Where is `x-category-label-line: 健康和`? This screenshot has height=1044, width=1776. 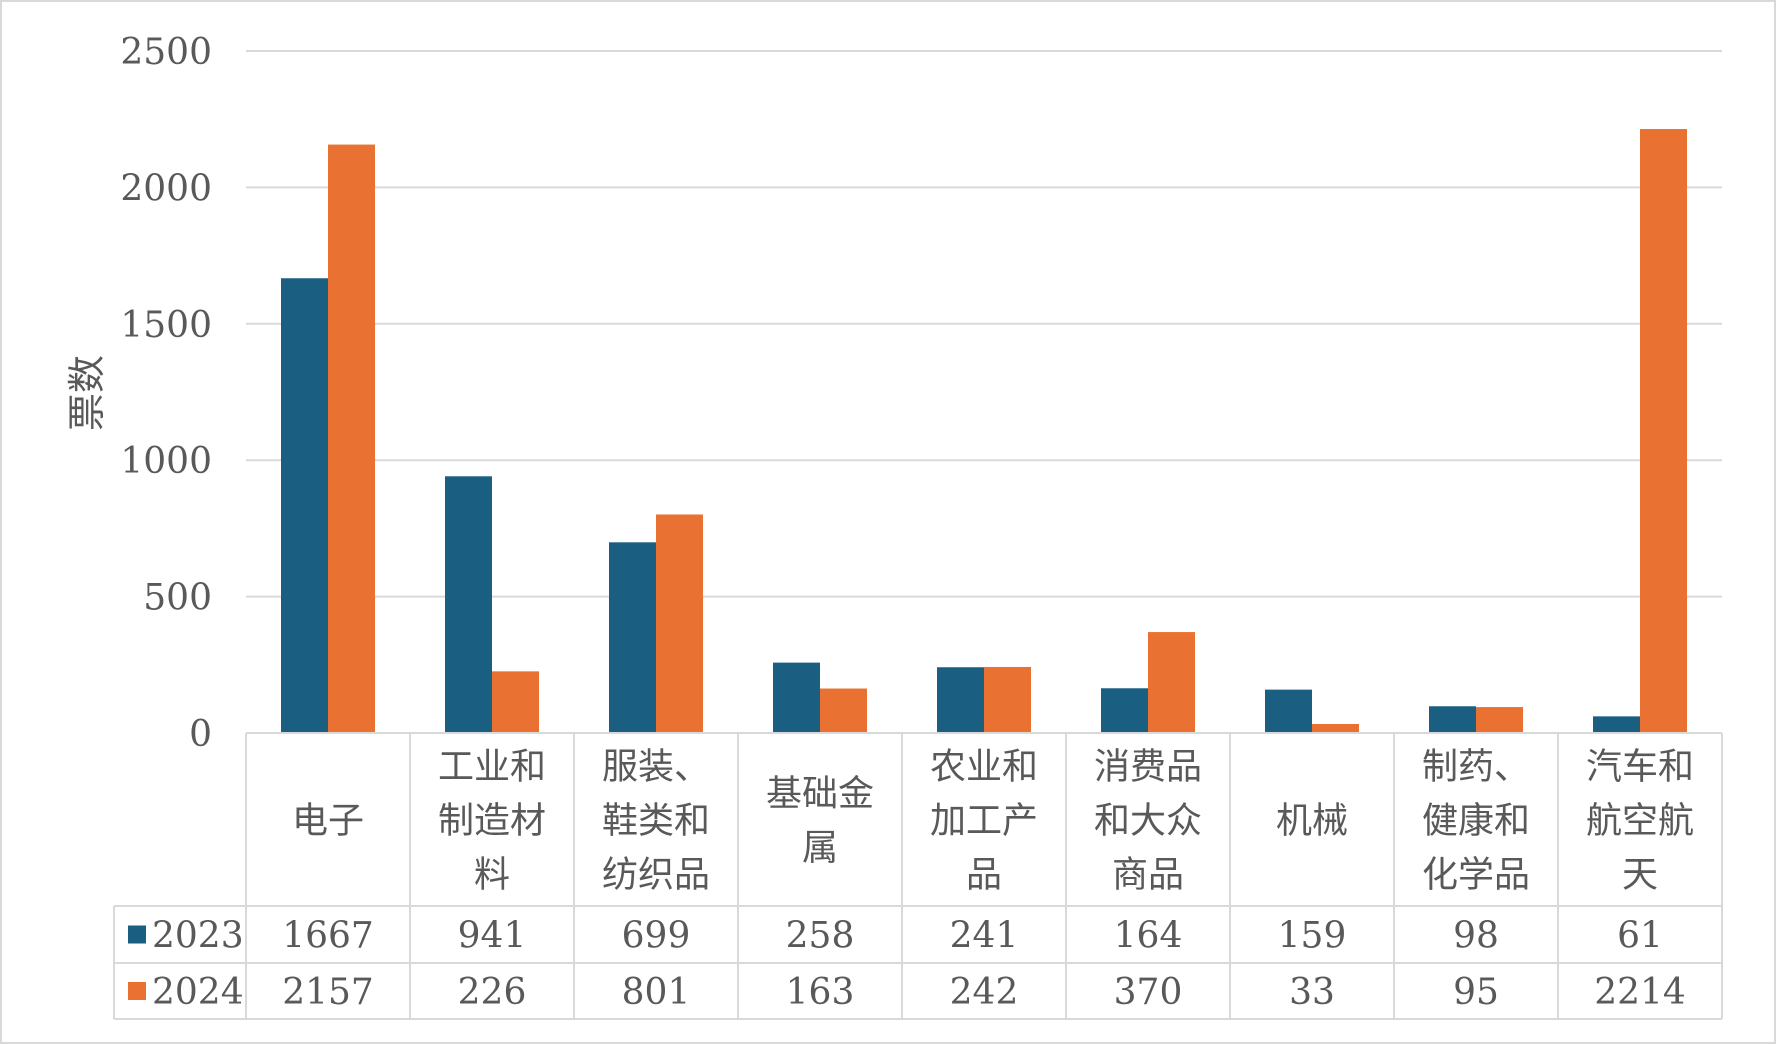
x-category-label-line: 健康和 is located at coordinates (1476, 821).